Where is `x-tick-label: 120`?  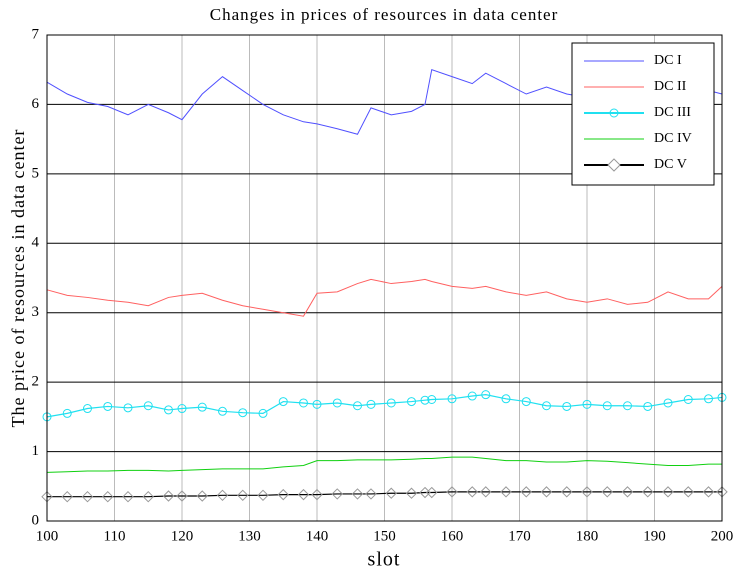
x-tick-label: 120 is located at coordinates (182, 536).